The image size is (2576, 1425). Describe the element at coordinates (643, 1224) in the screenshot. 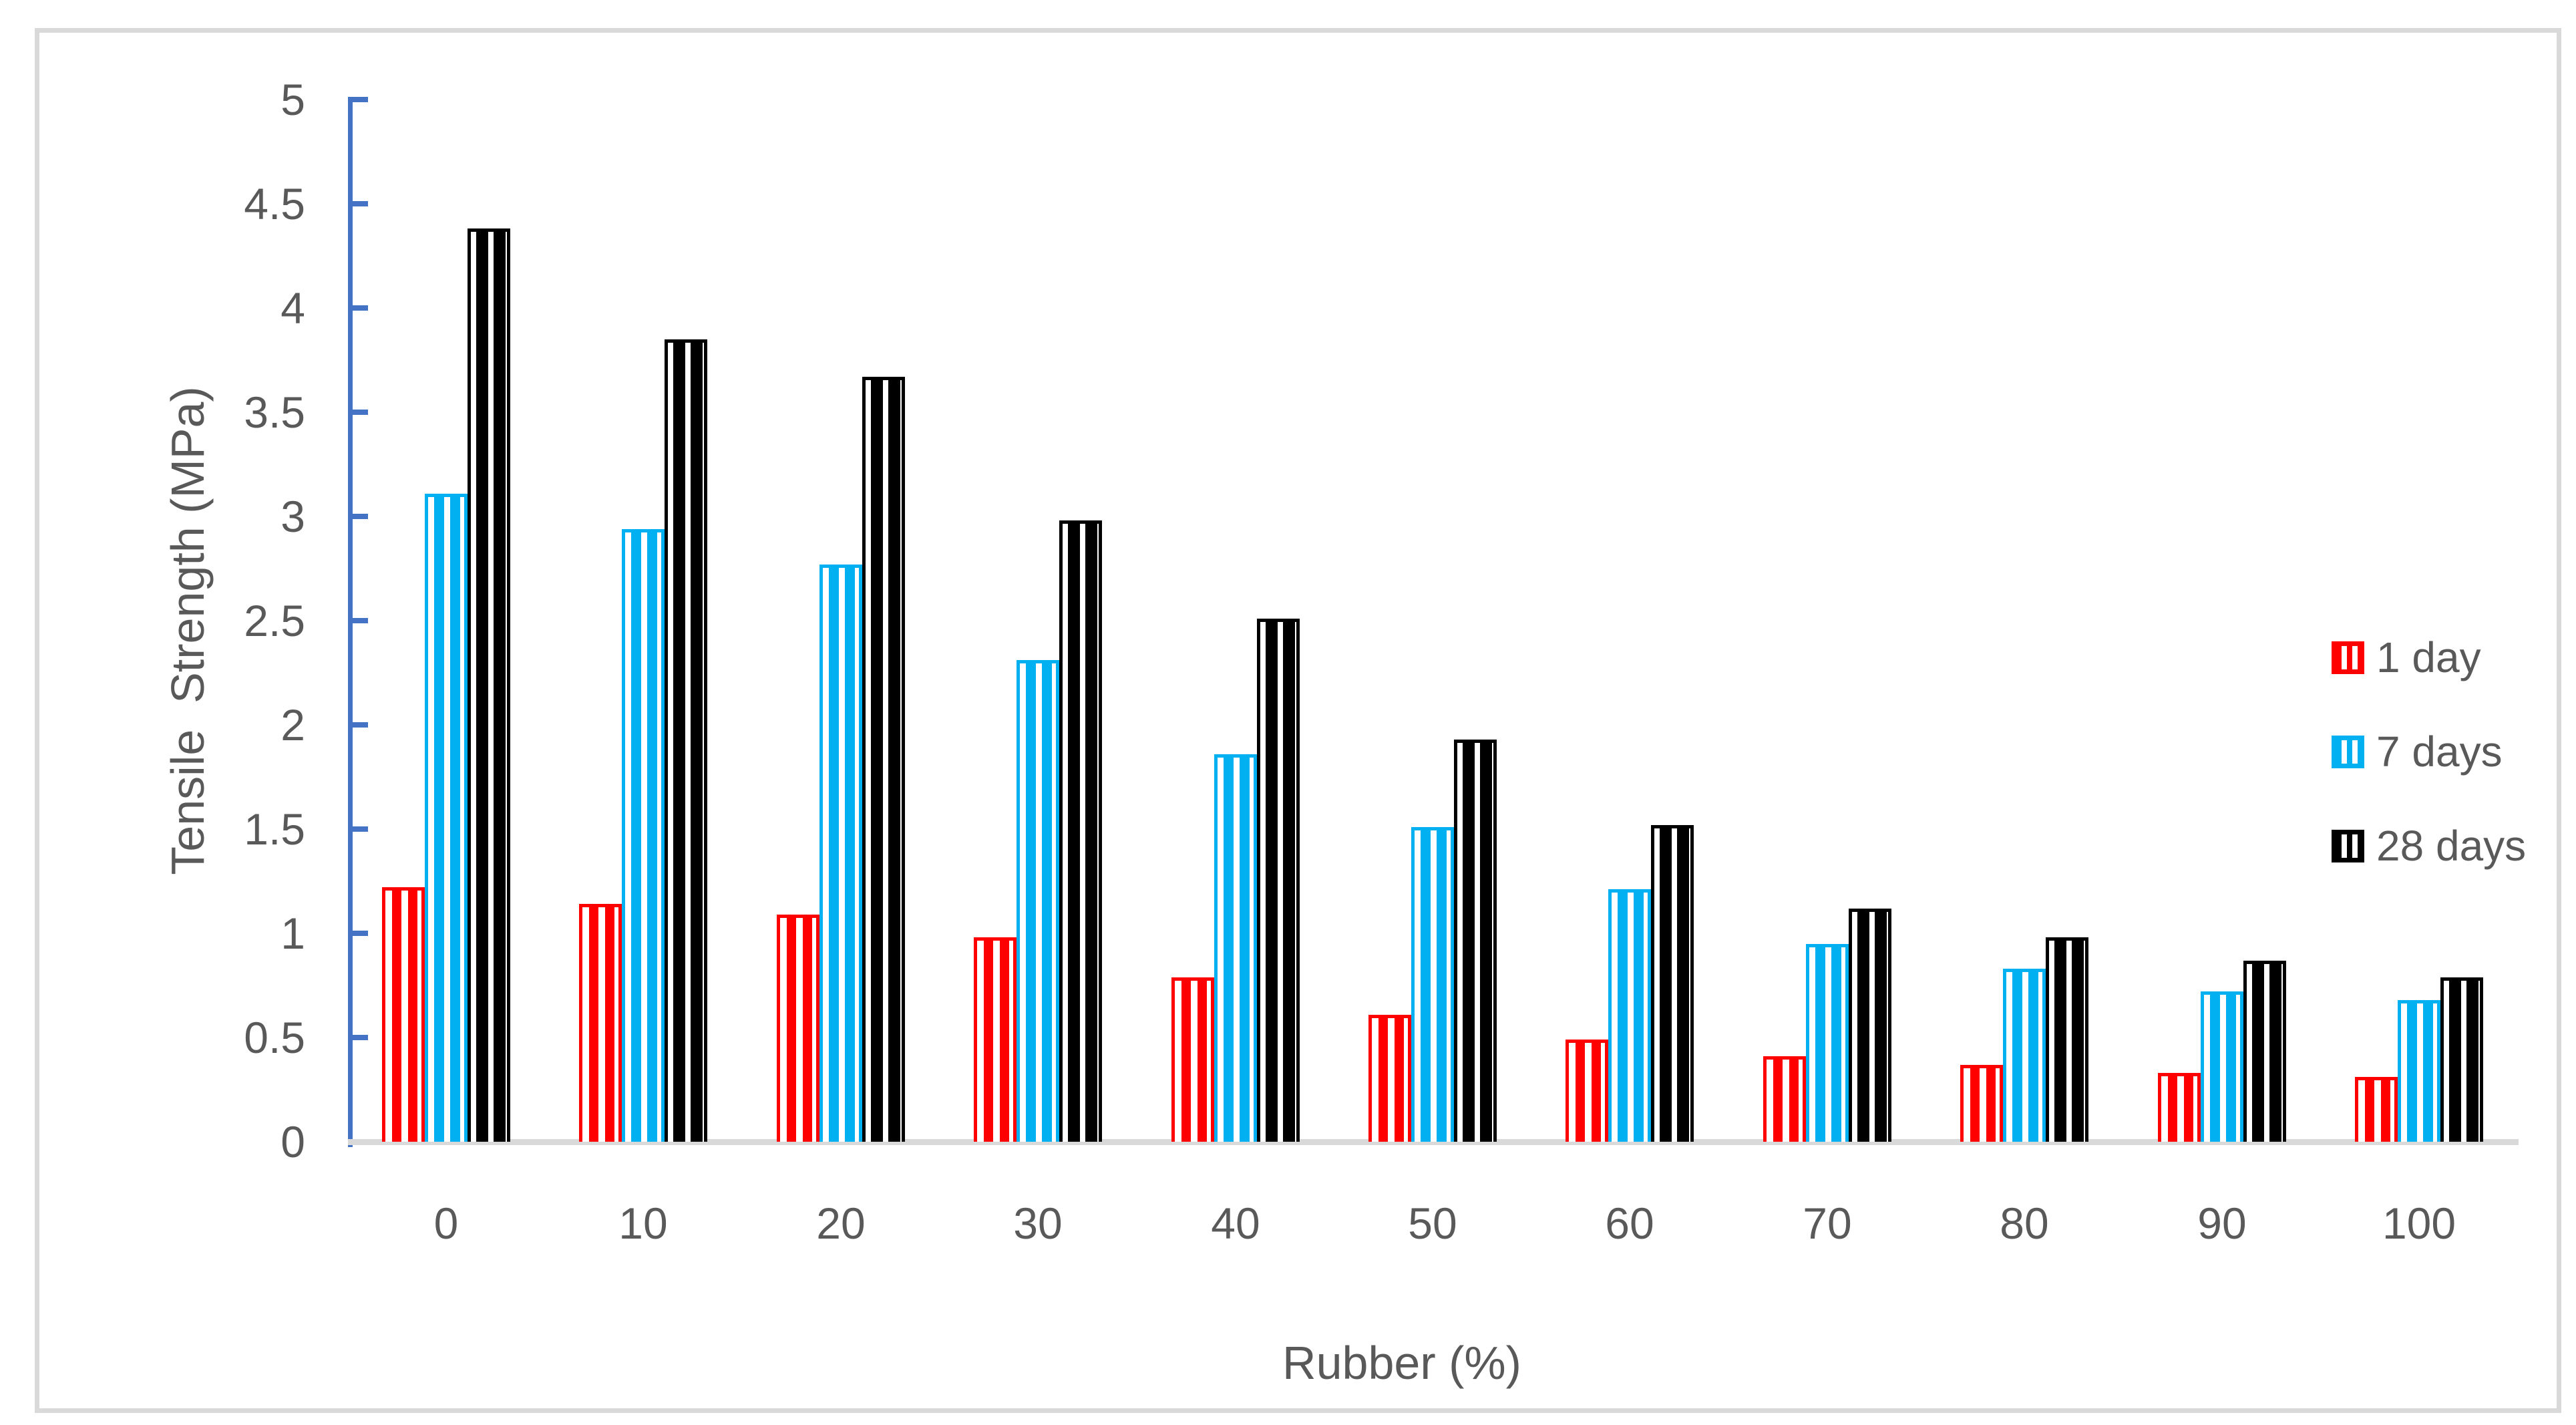

I see `x-axis-tick-label: 10` at that location.